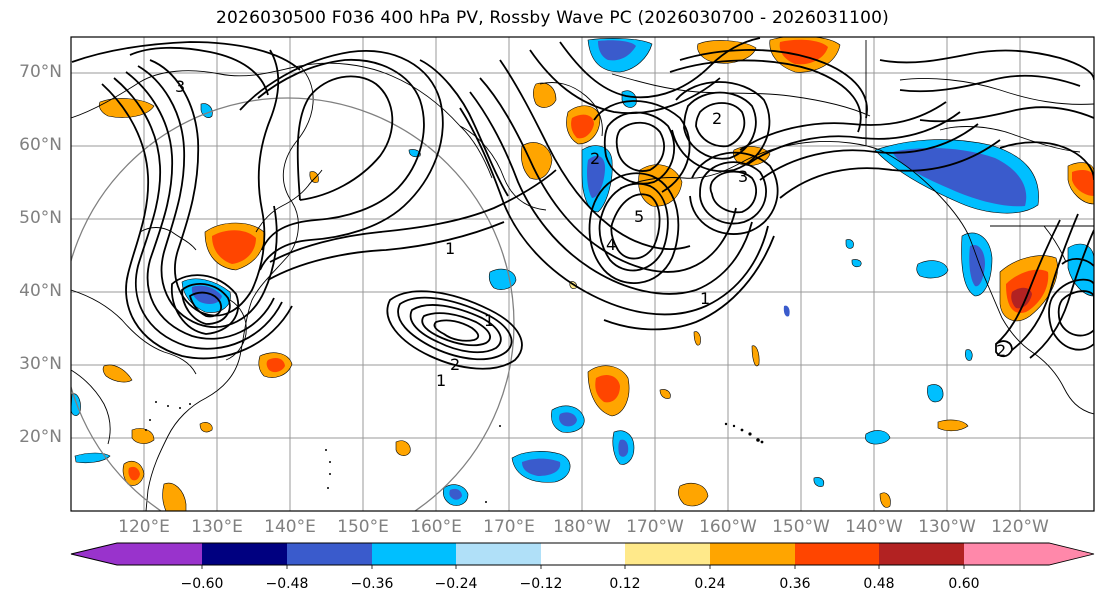 Image resolution: width=1105 pixels, height=604 pixels. What do you see at coordinates (206, 294) in the screenshot?
I see `negative-anomaly-japan-core` at bounding box center [206, 294].